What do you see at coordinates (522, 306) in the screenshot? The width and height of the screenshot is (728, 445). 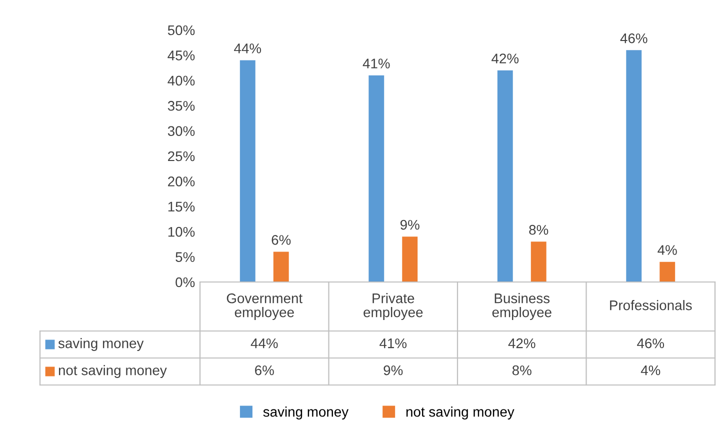 I see `x-tick-label: Business employee` at bounding box center [522, 306].